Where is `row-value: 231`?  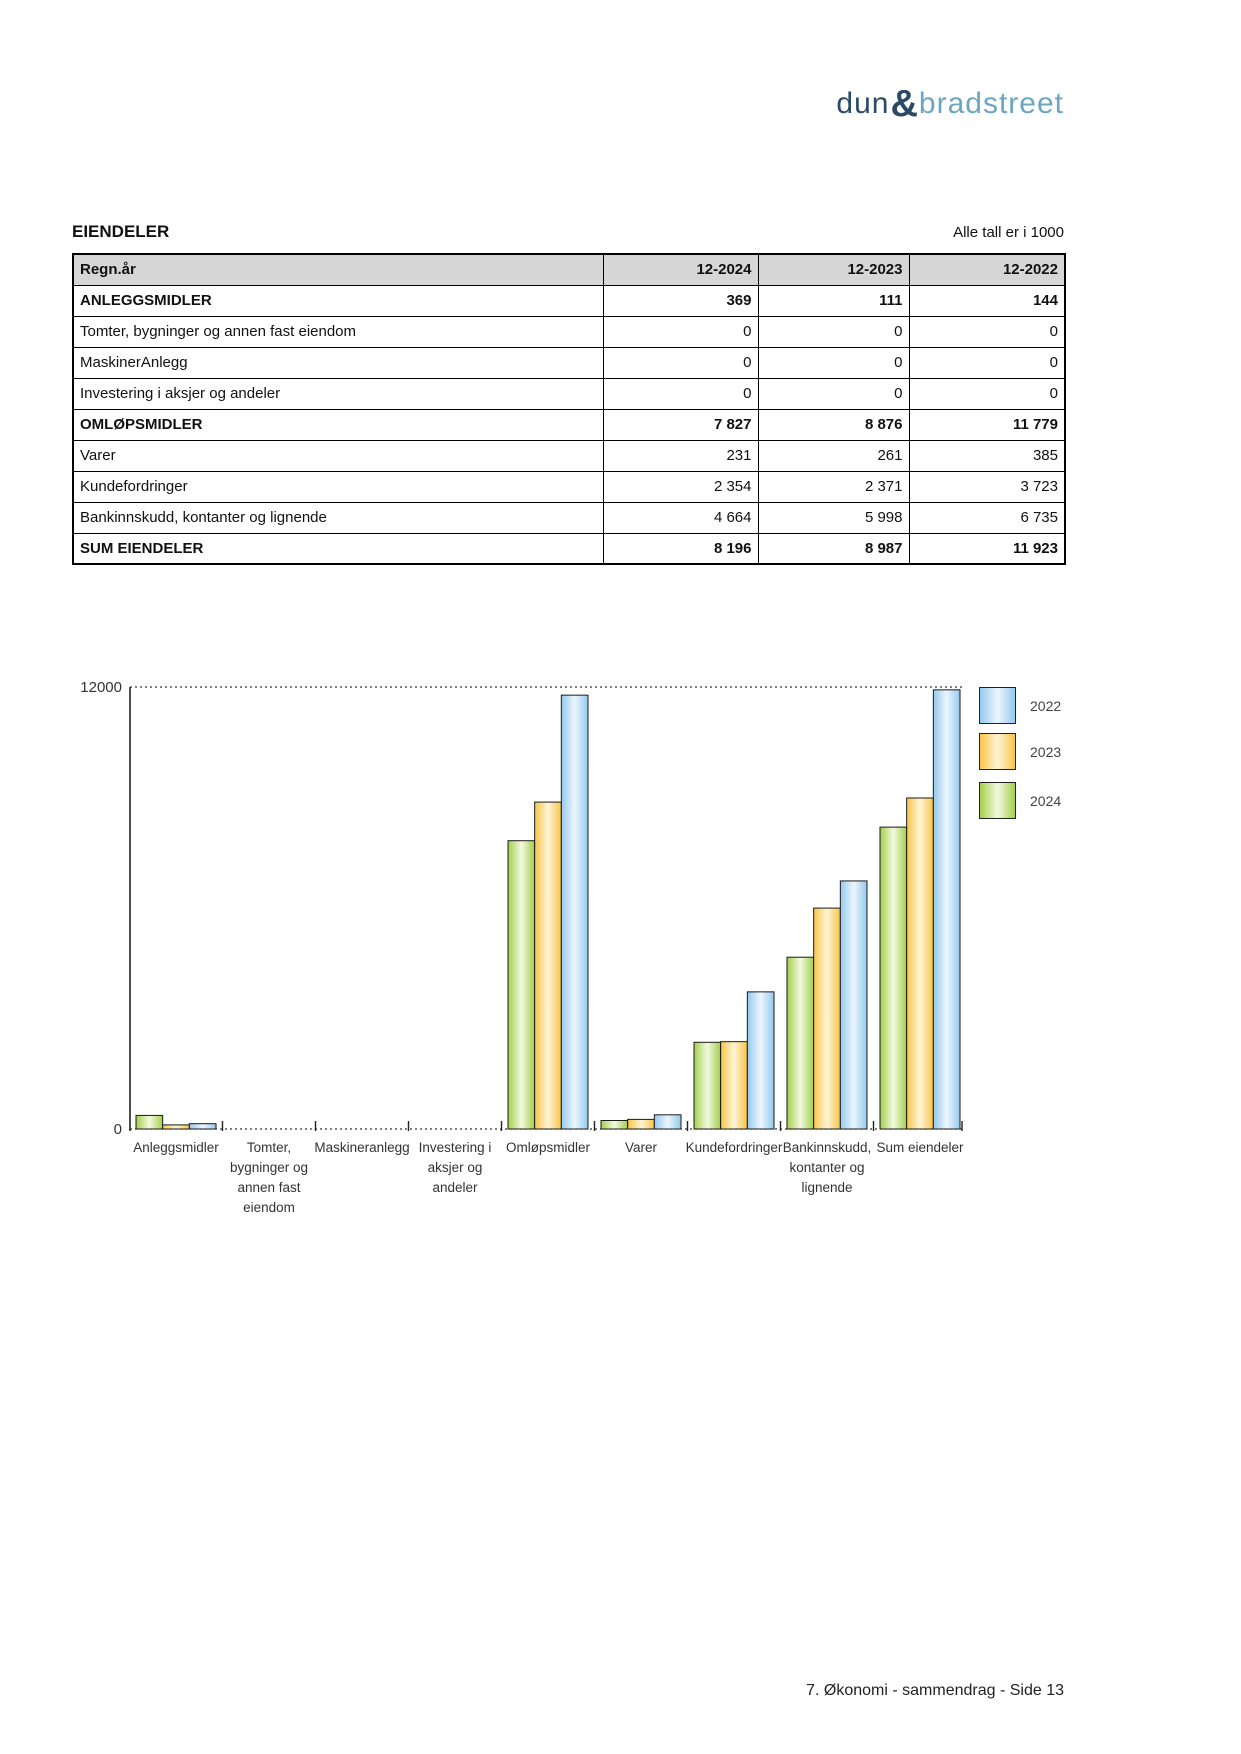 row-value: 231 is located at coordinates (680, 455).